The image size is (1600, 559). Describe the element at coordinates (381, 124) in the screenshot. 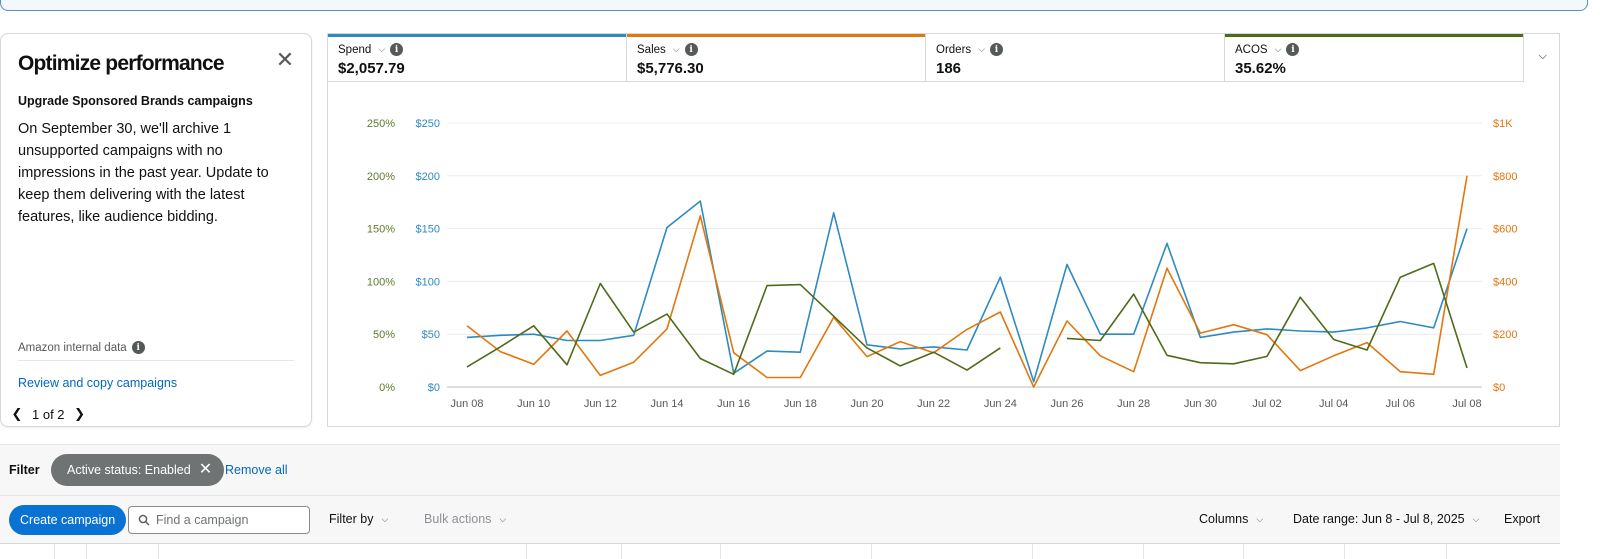

I see `acos-axis-tick: 250%` at that location.